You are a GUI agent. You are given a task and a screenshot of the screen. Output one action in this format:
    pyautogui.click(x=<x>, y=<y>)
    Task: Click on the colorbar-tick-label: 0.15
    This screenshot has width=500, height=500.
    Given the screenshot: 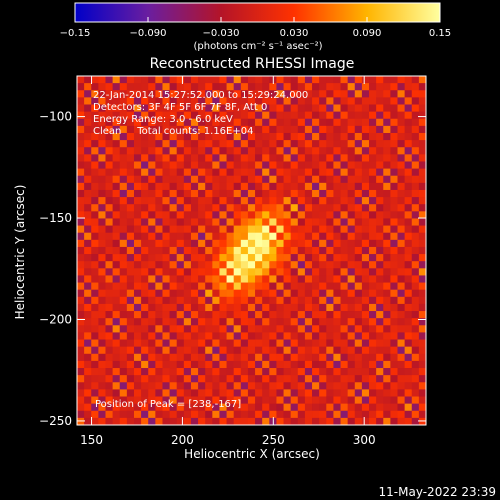 What is the action you would take?
    pyautogui.click(x=440, y=33)
    